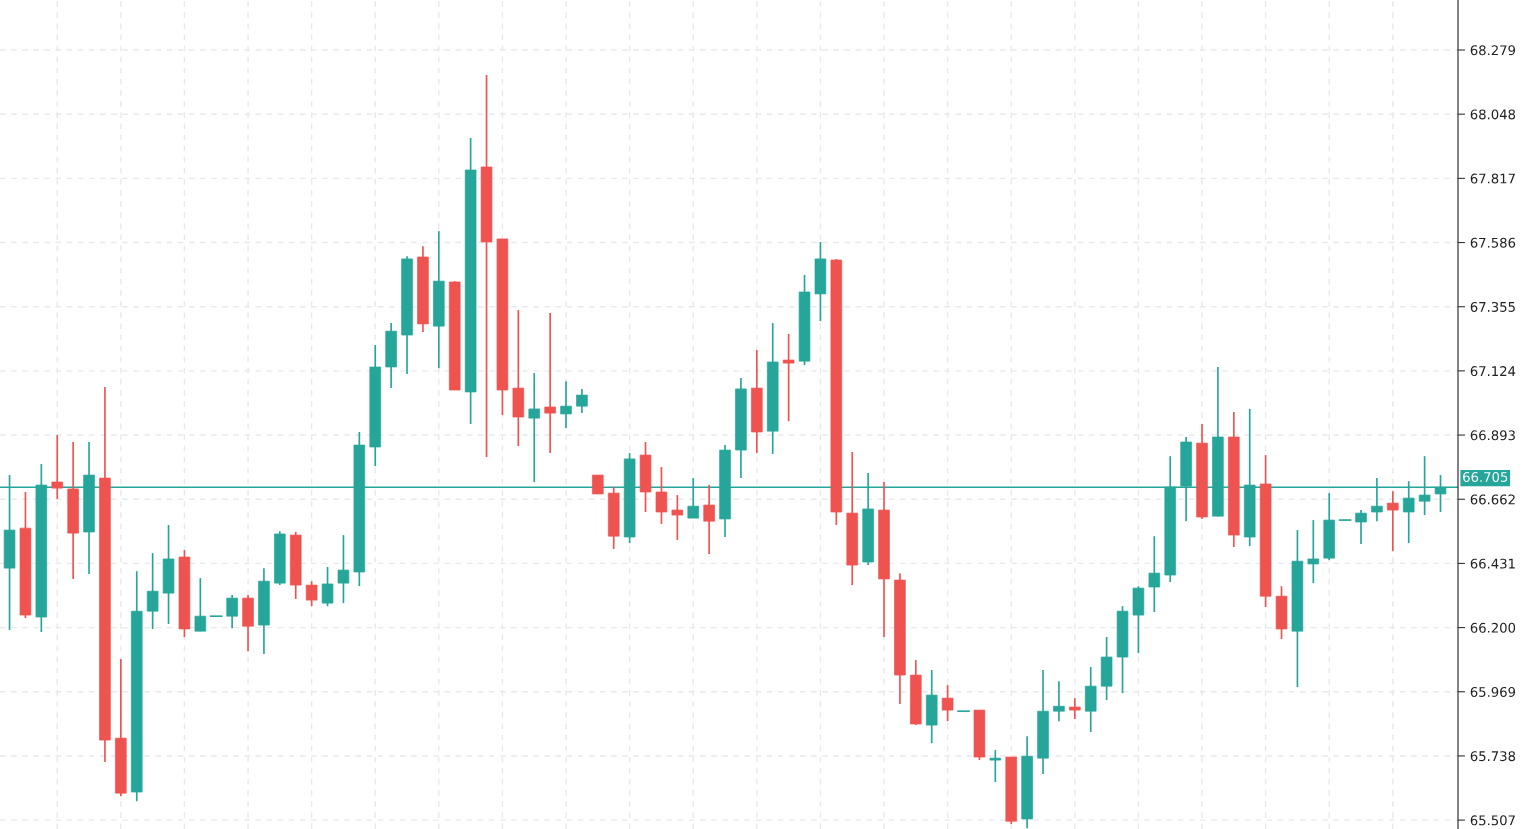  Describe the element at coordinates (1493, 371) in the screenshot. I see `y-tick-label: 67.124` at that location.